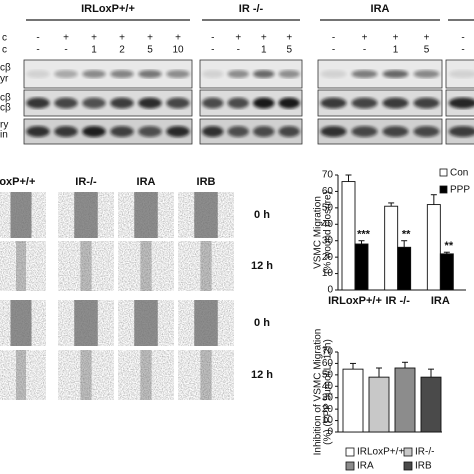  Describe the element at coordinates (449, 246) in the screenshot. I see `significance: **` at that location.